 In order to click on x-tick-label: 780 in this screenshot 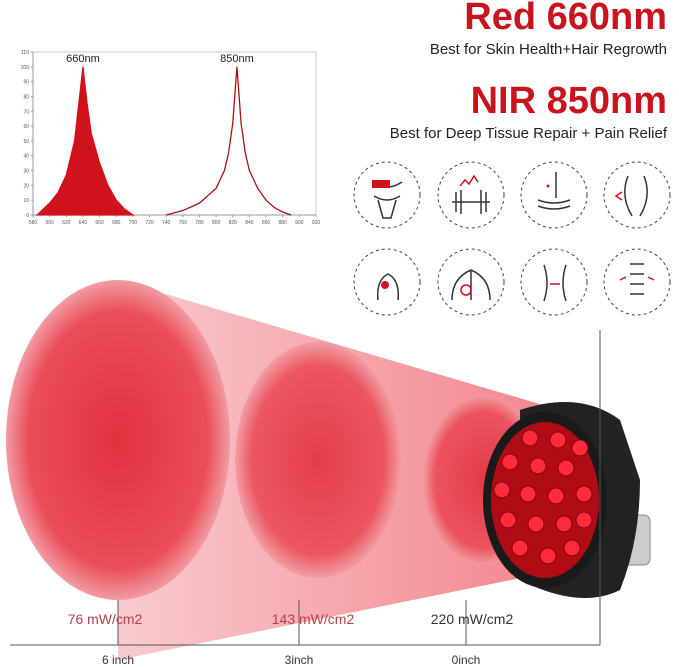, I will do `click(199, 223)`.